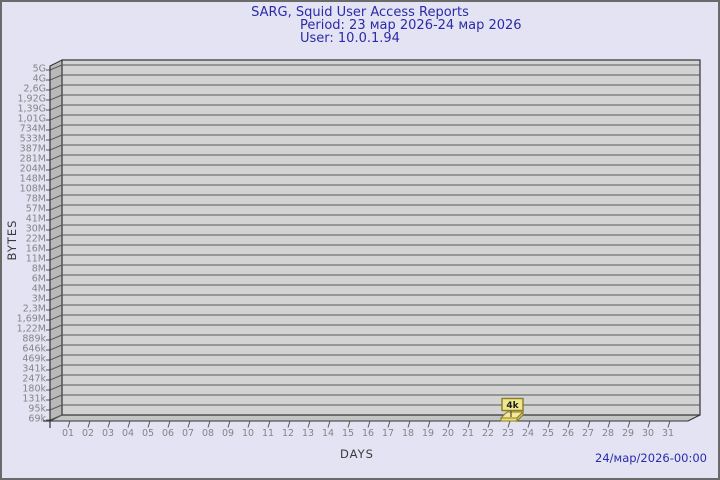  What do you see at coordinates (35, 89) in the screenshot?
I see `y-tick-label: 2,6G` at bounding box center [35, 89].